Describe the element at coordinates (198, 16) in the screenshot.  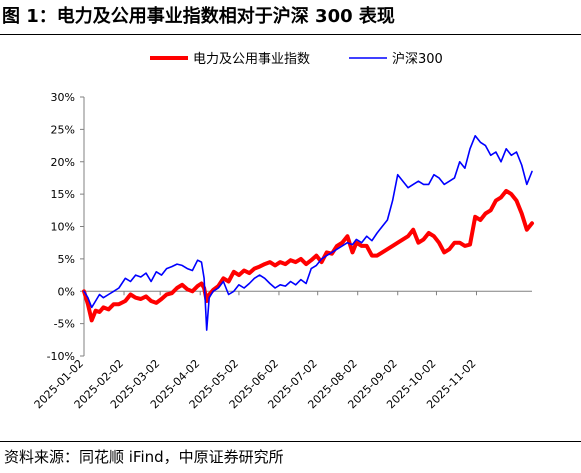
I see `figure-title: 图 1：电力及公用事业指数相对于沪深 300 表现` at that location.